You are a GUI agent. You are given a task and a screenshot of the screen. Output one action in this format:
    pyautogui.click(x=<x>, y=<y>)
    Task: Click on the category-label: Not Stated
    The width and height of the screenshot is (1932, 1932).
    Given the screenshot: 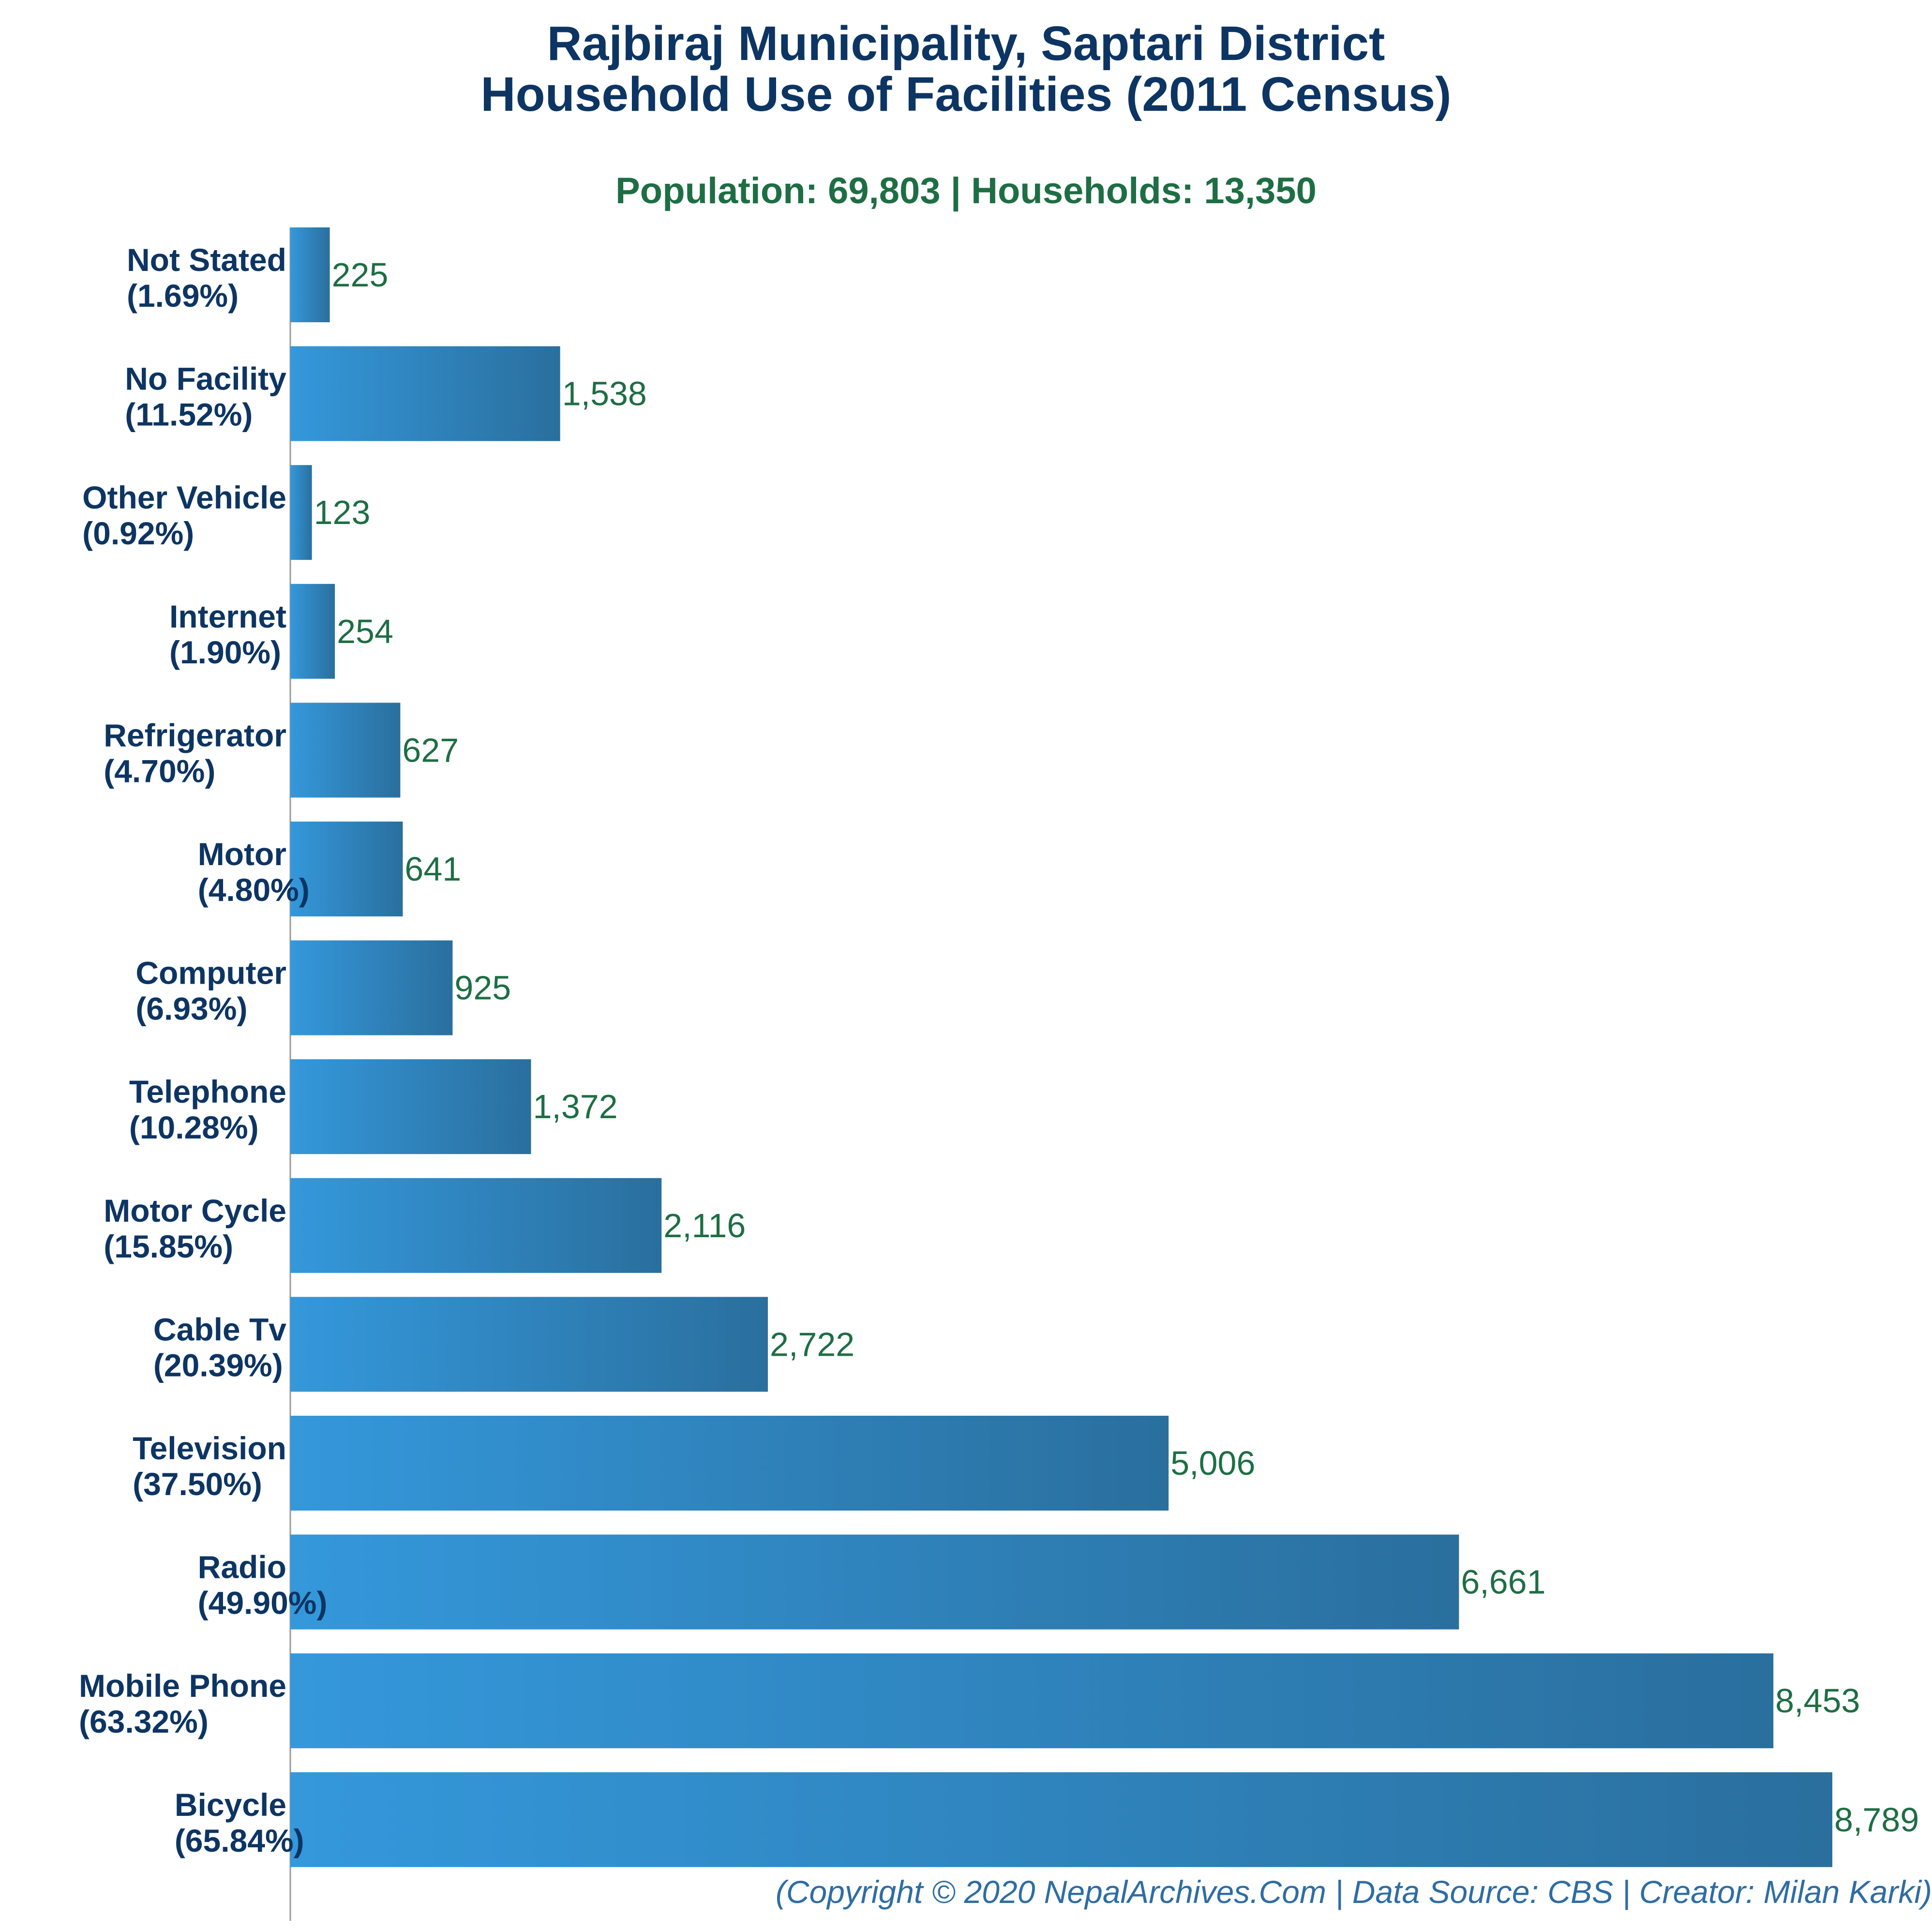 What is the action you would take?
    pyautogui.click(x=206, y=260)
    